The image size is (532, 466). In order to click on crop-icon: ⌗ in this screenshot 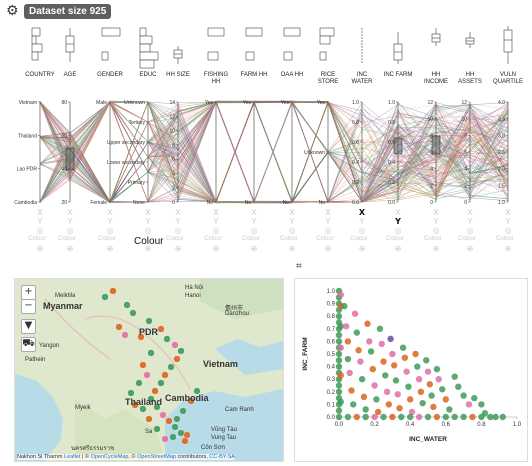, I will do `click(299, 266)`.